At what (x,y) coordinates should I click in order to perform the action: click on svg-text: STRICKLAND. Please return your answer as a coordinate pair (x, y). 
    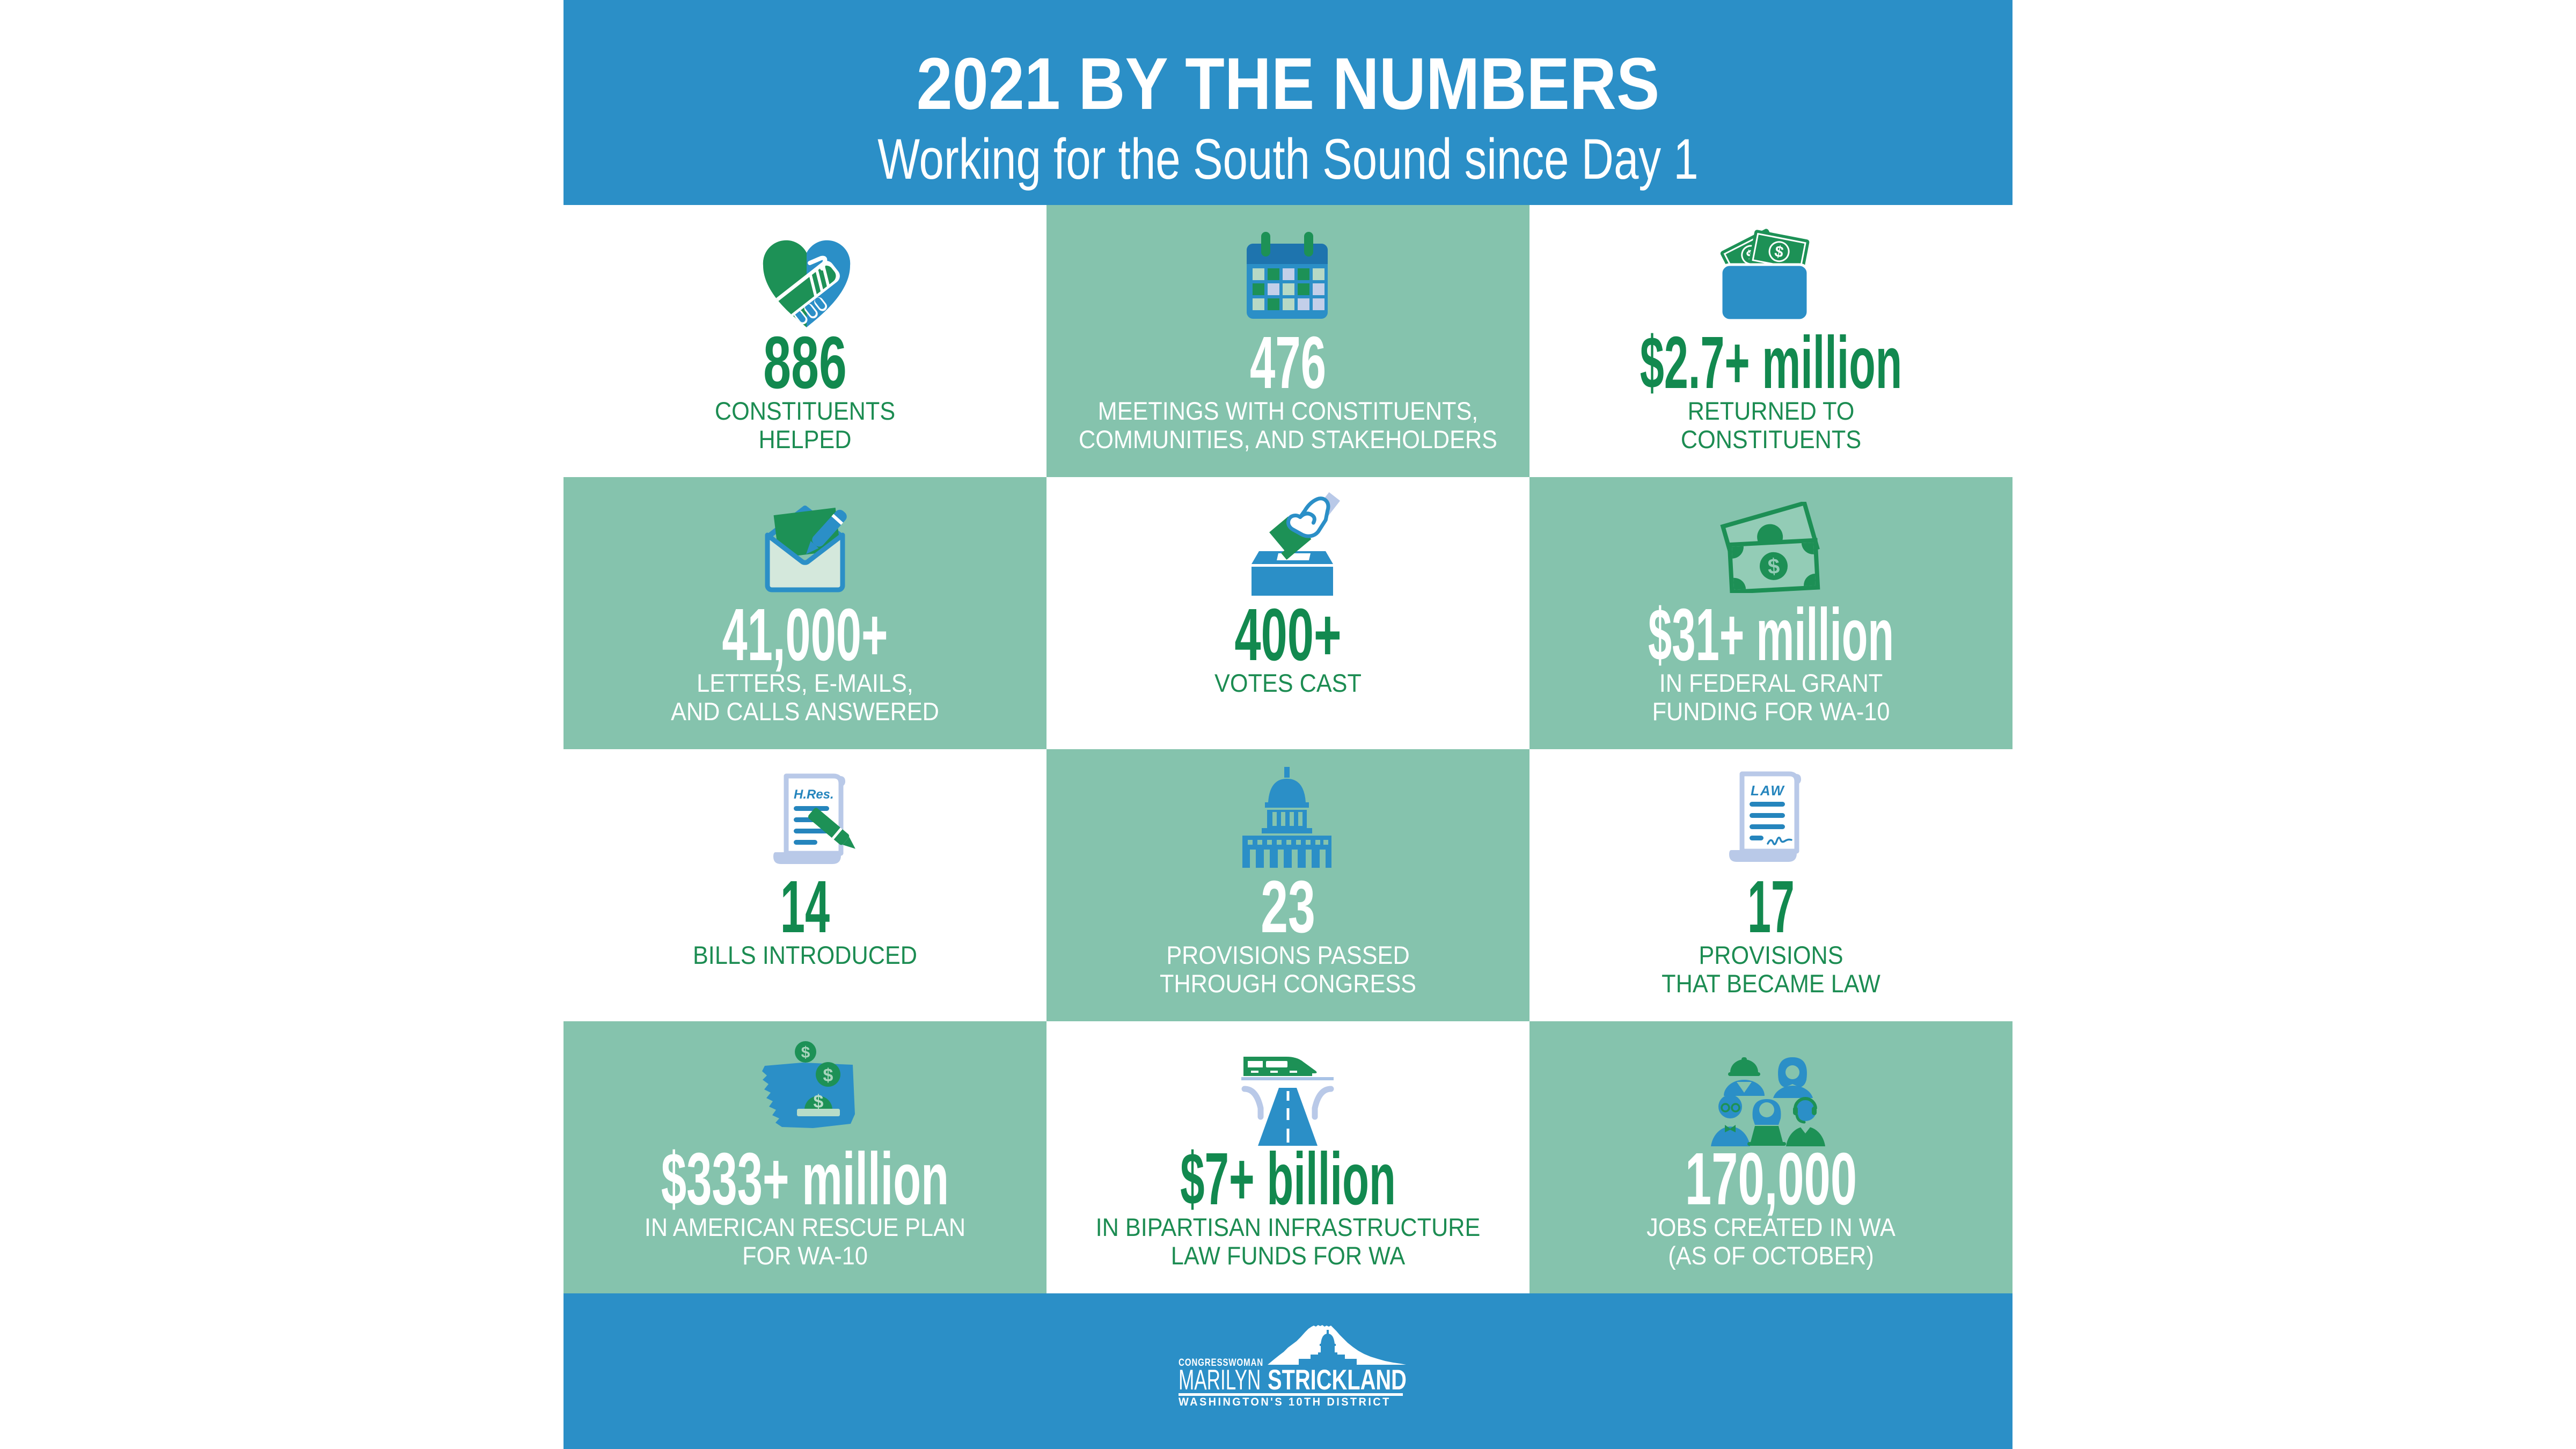
    Looking at the image, I should click on (1337, 1380).